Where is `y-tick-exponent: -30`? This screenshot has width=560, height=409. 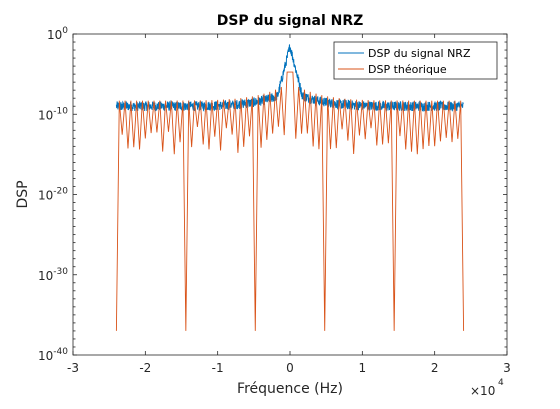 y-tick-exponent: -30 is located at coordinates (60, 272).